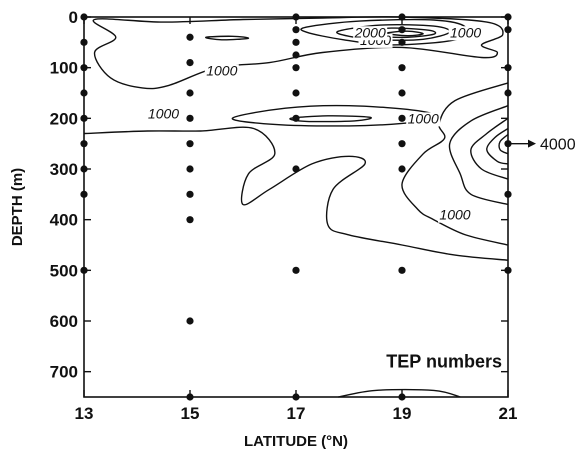 The height and width of the screenshot is (459, 578). I want to click on y-tick-label: 600, so click(64, 321).